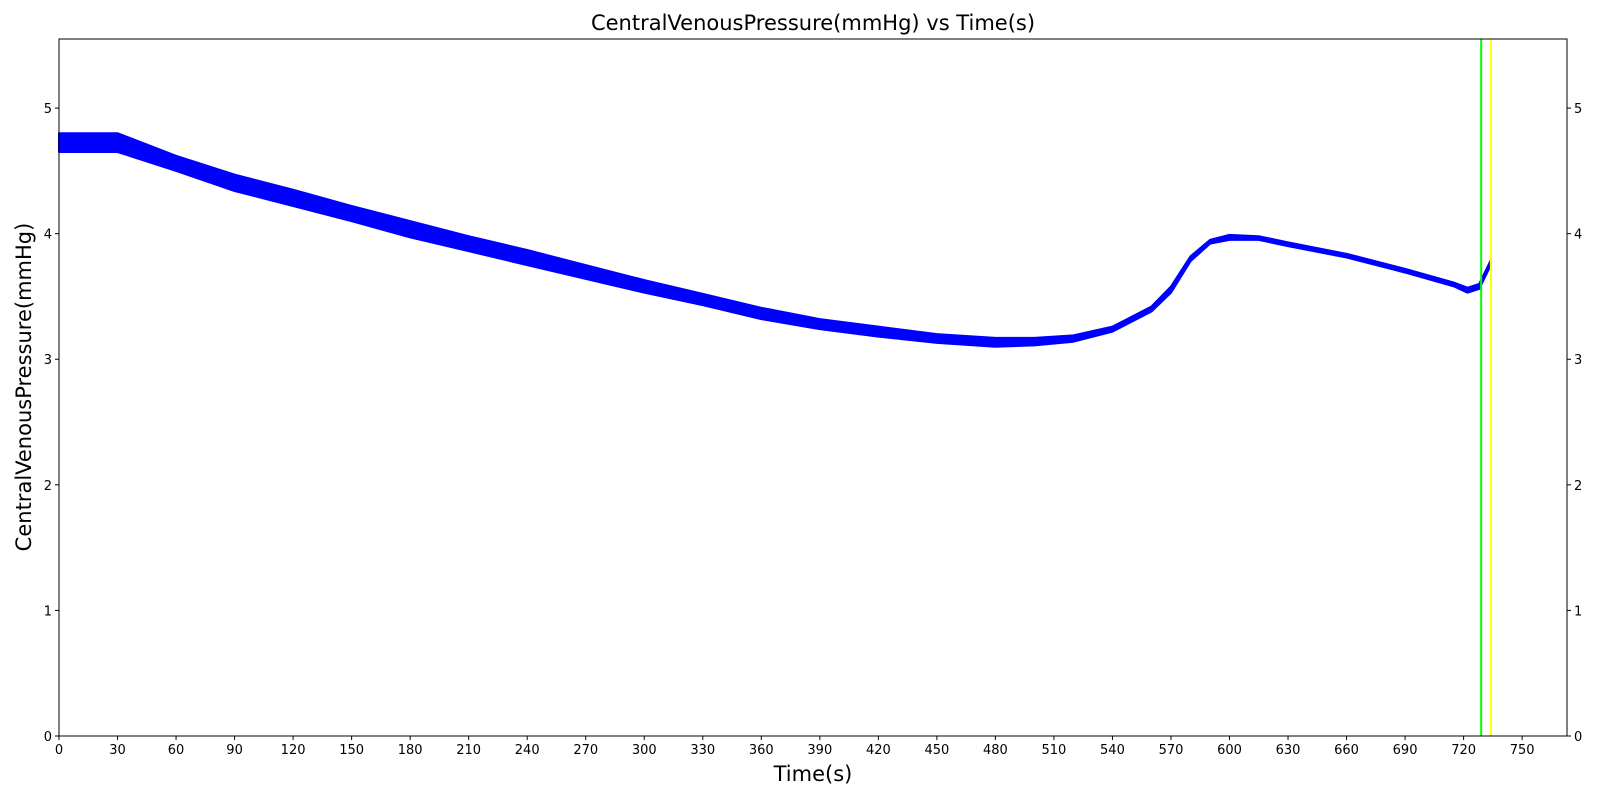  Describe the element at coordinates (813, 23) in the screenshot. I see `chart-title: CentralVenousPressure(mmHg) vs Time(s)` at that location.